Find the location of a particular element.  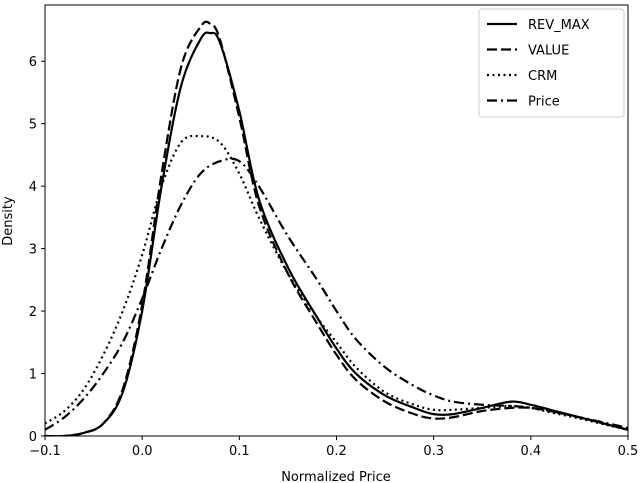

y-tick-label: 6 is located at coordinates (33, 62).